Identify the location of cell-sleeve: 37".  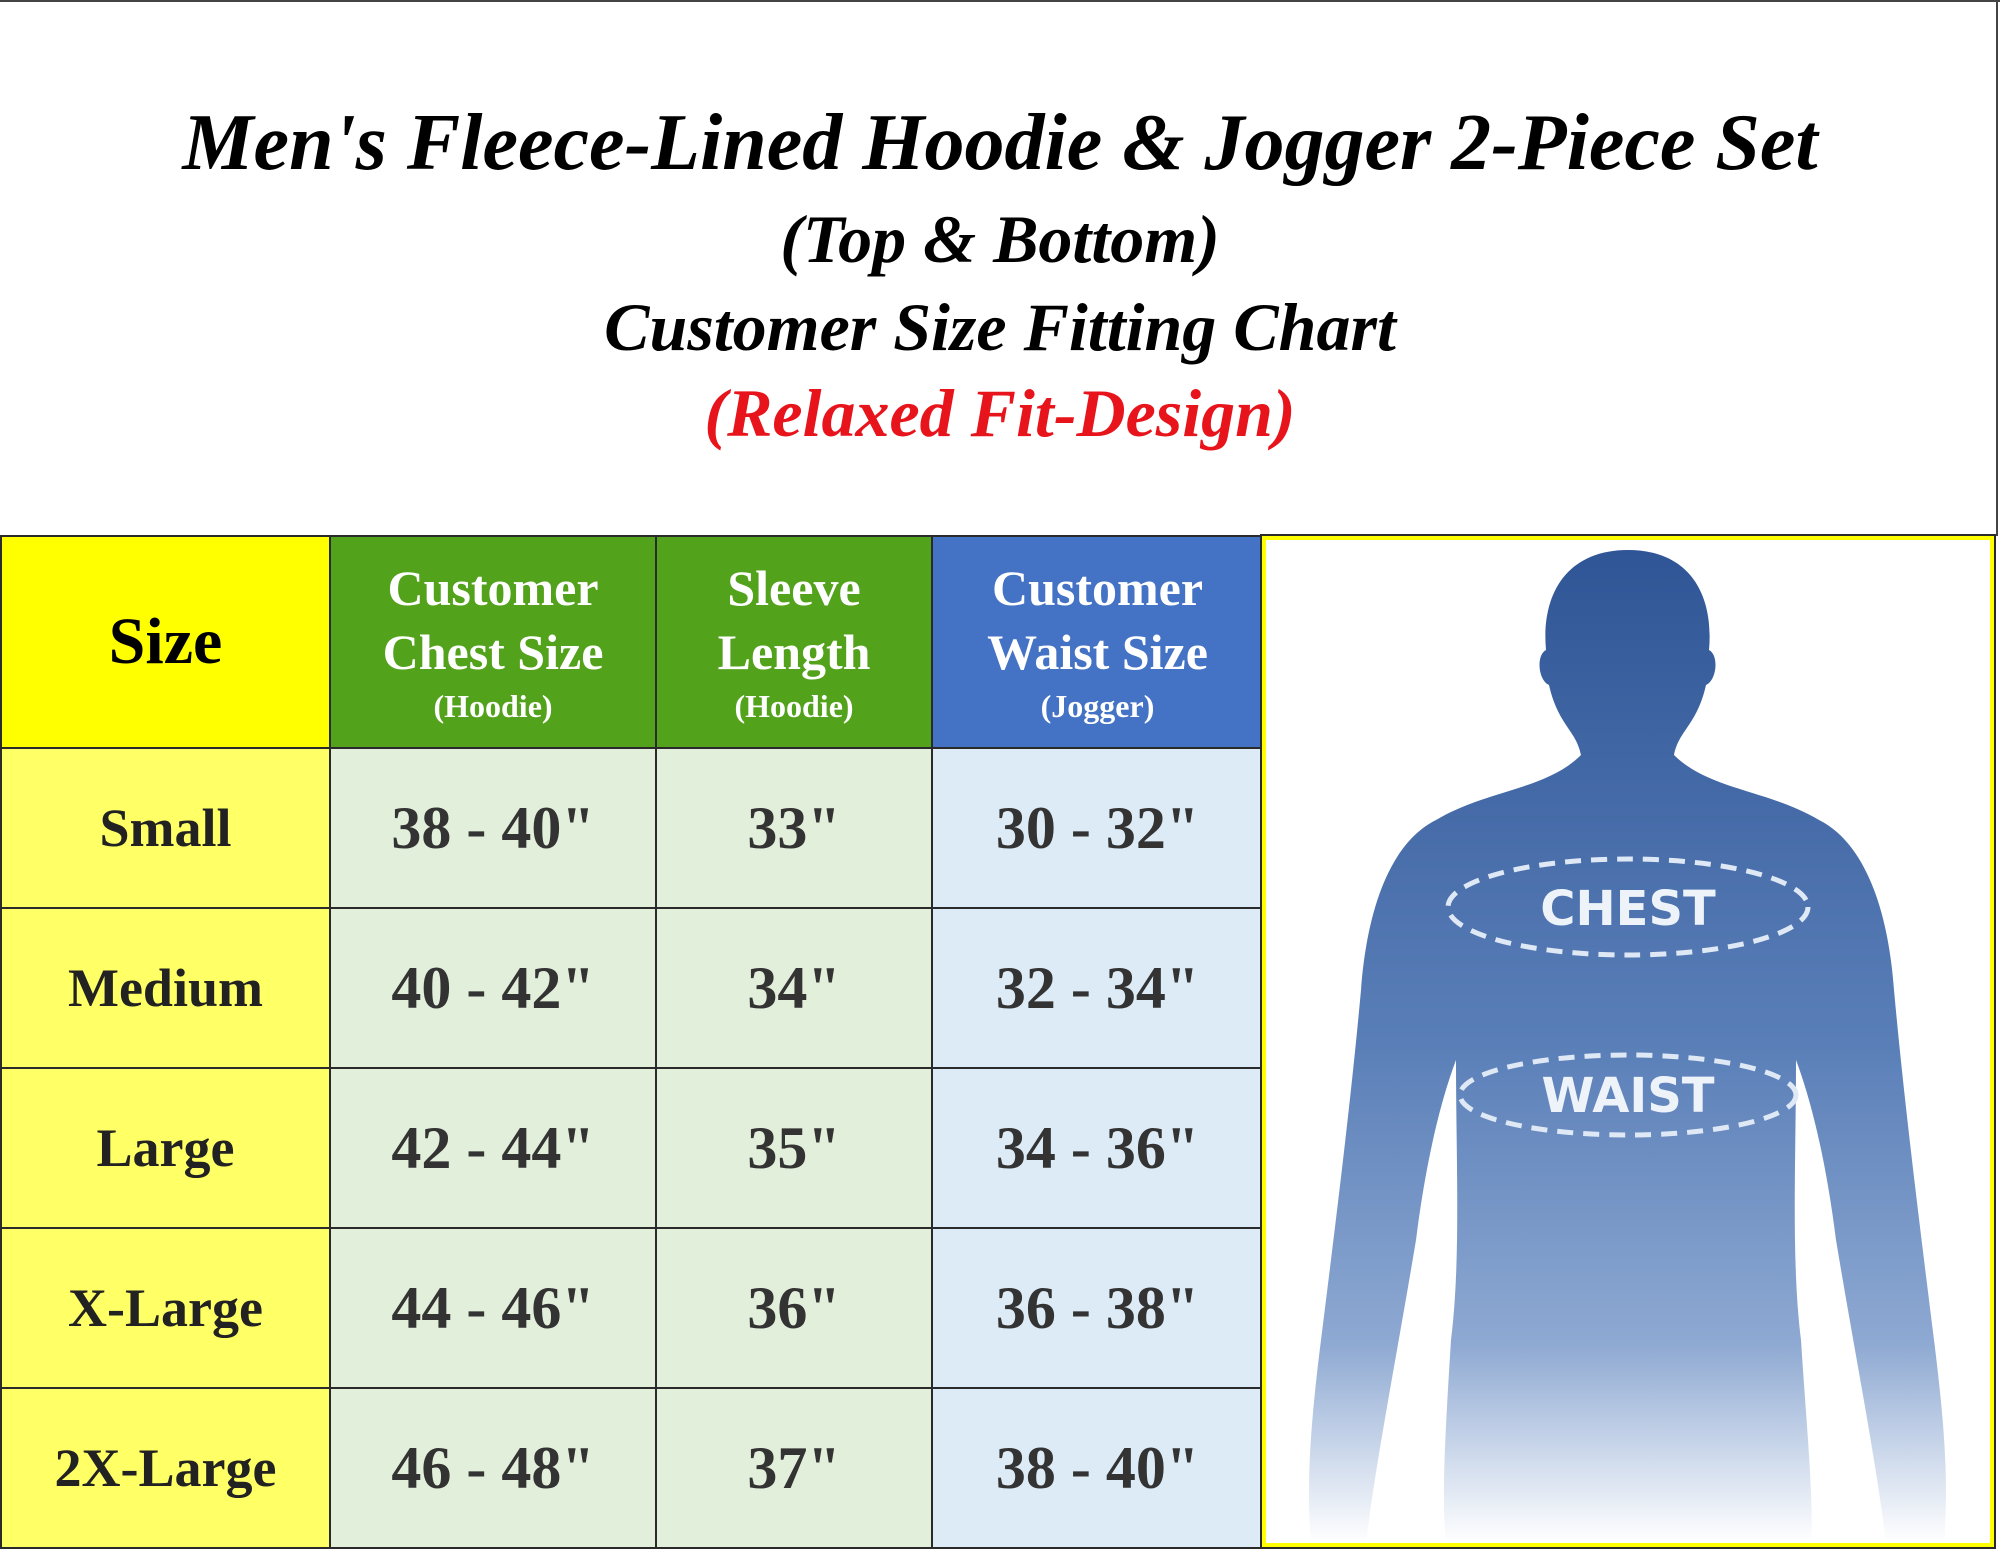
(794, 1468).